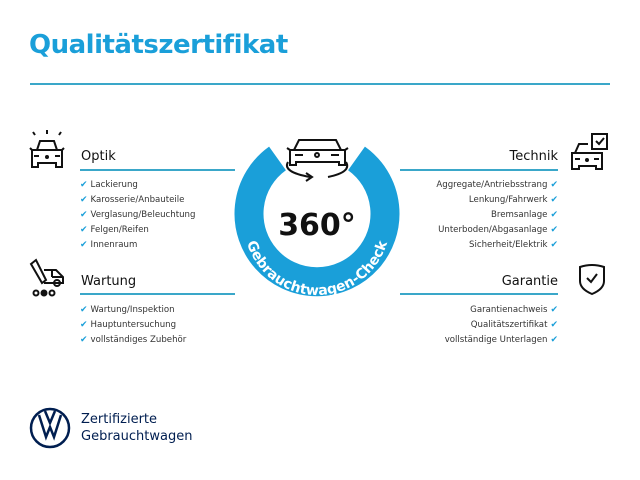  I want to click on ring-arc, so click(317, 221).